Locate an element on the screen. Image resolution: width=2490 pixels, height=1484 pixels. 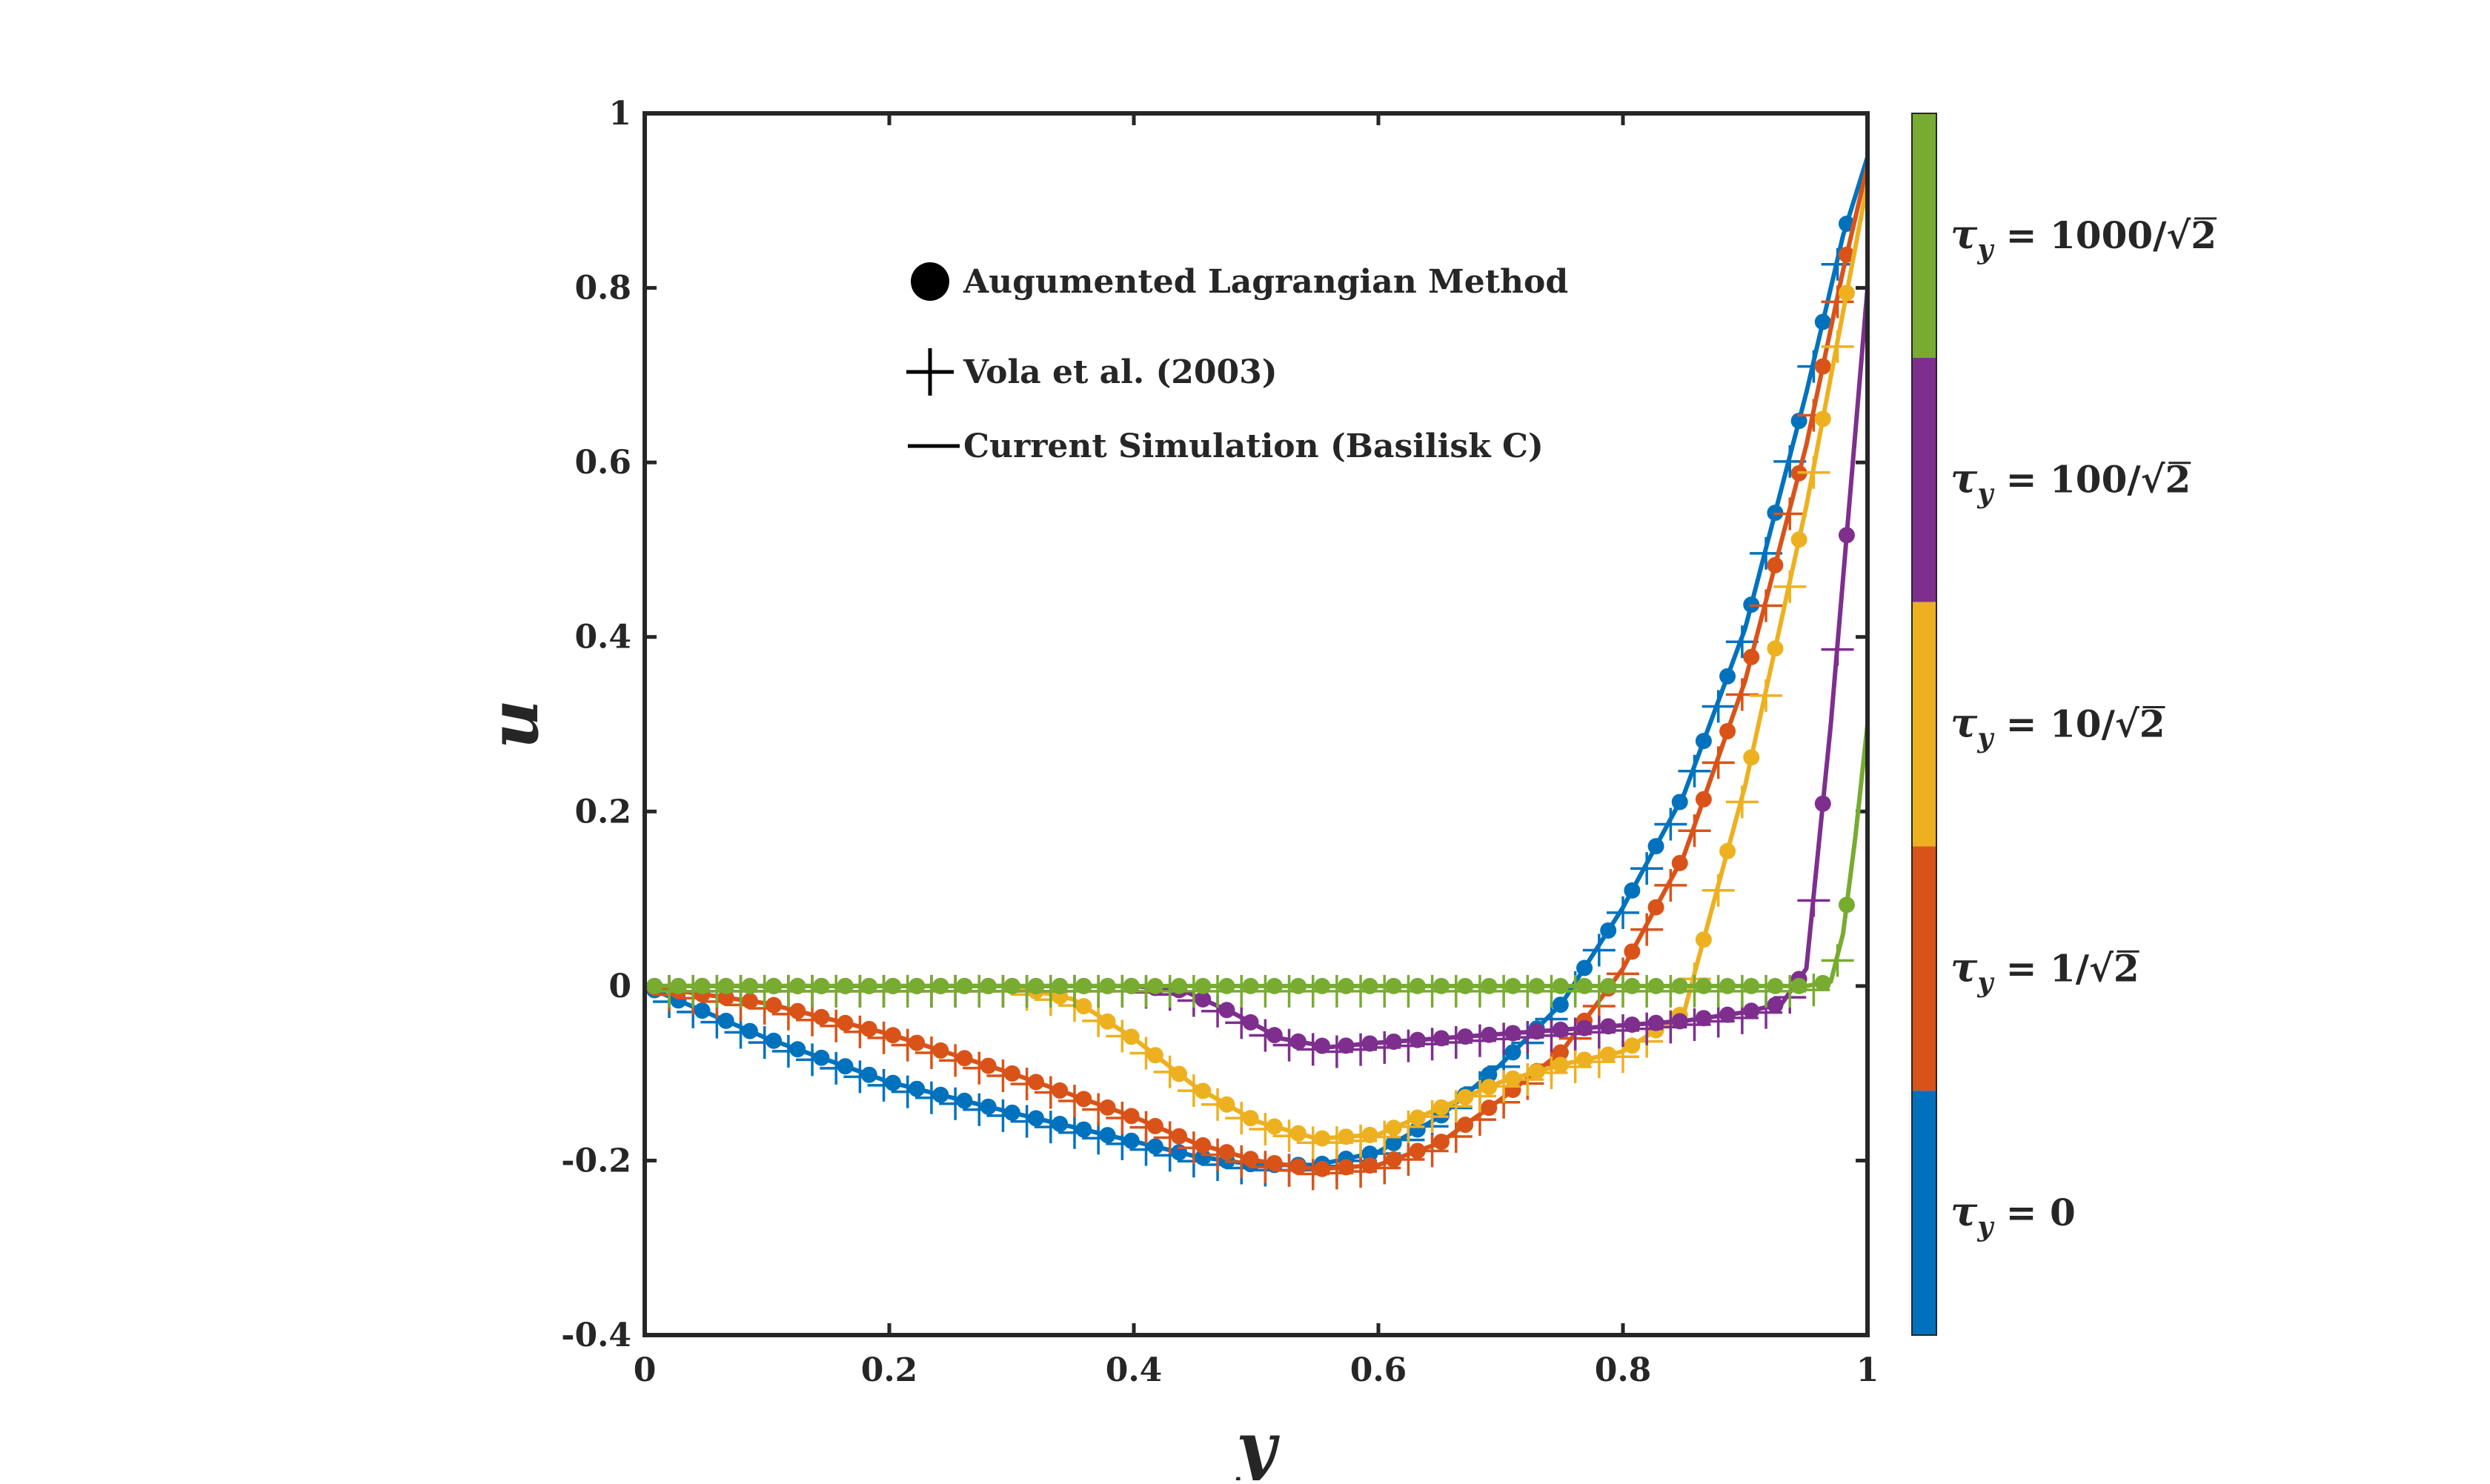
colorbar-label: τy = 100/√2 is located at coordinates (2070, 482).